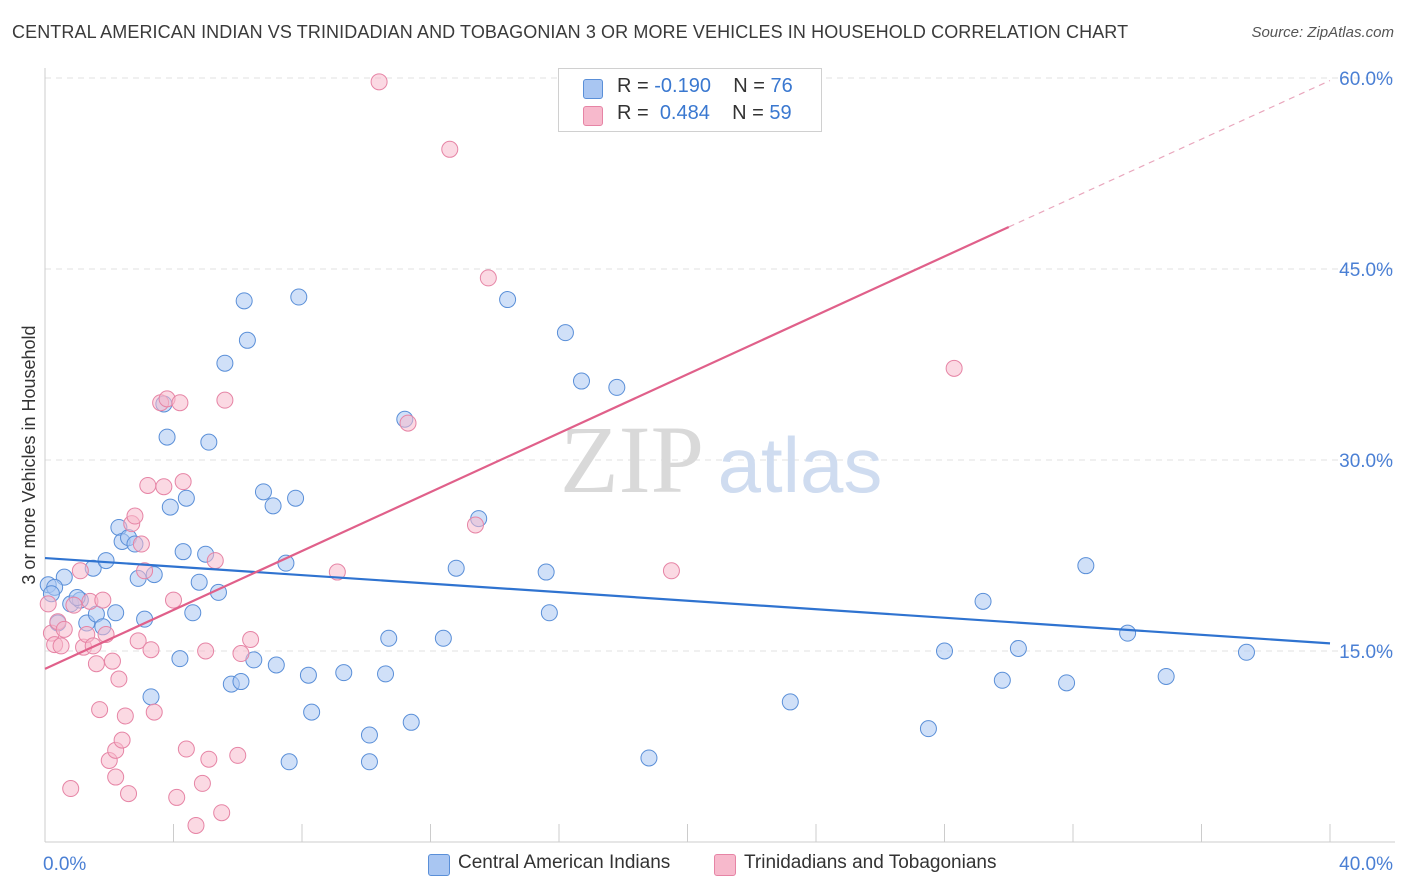 This screenshot has width=1406, height=892. Describe the element at coordinates (593, 89) in the screenshot. I see `legend-swatch-blue` at that location.